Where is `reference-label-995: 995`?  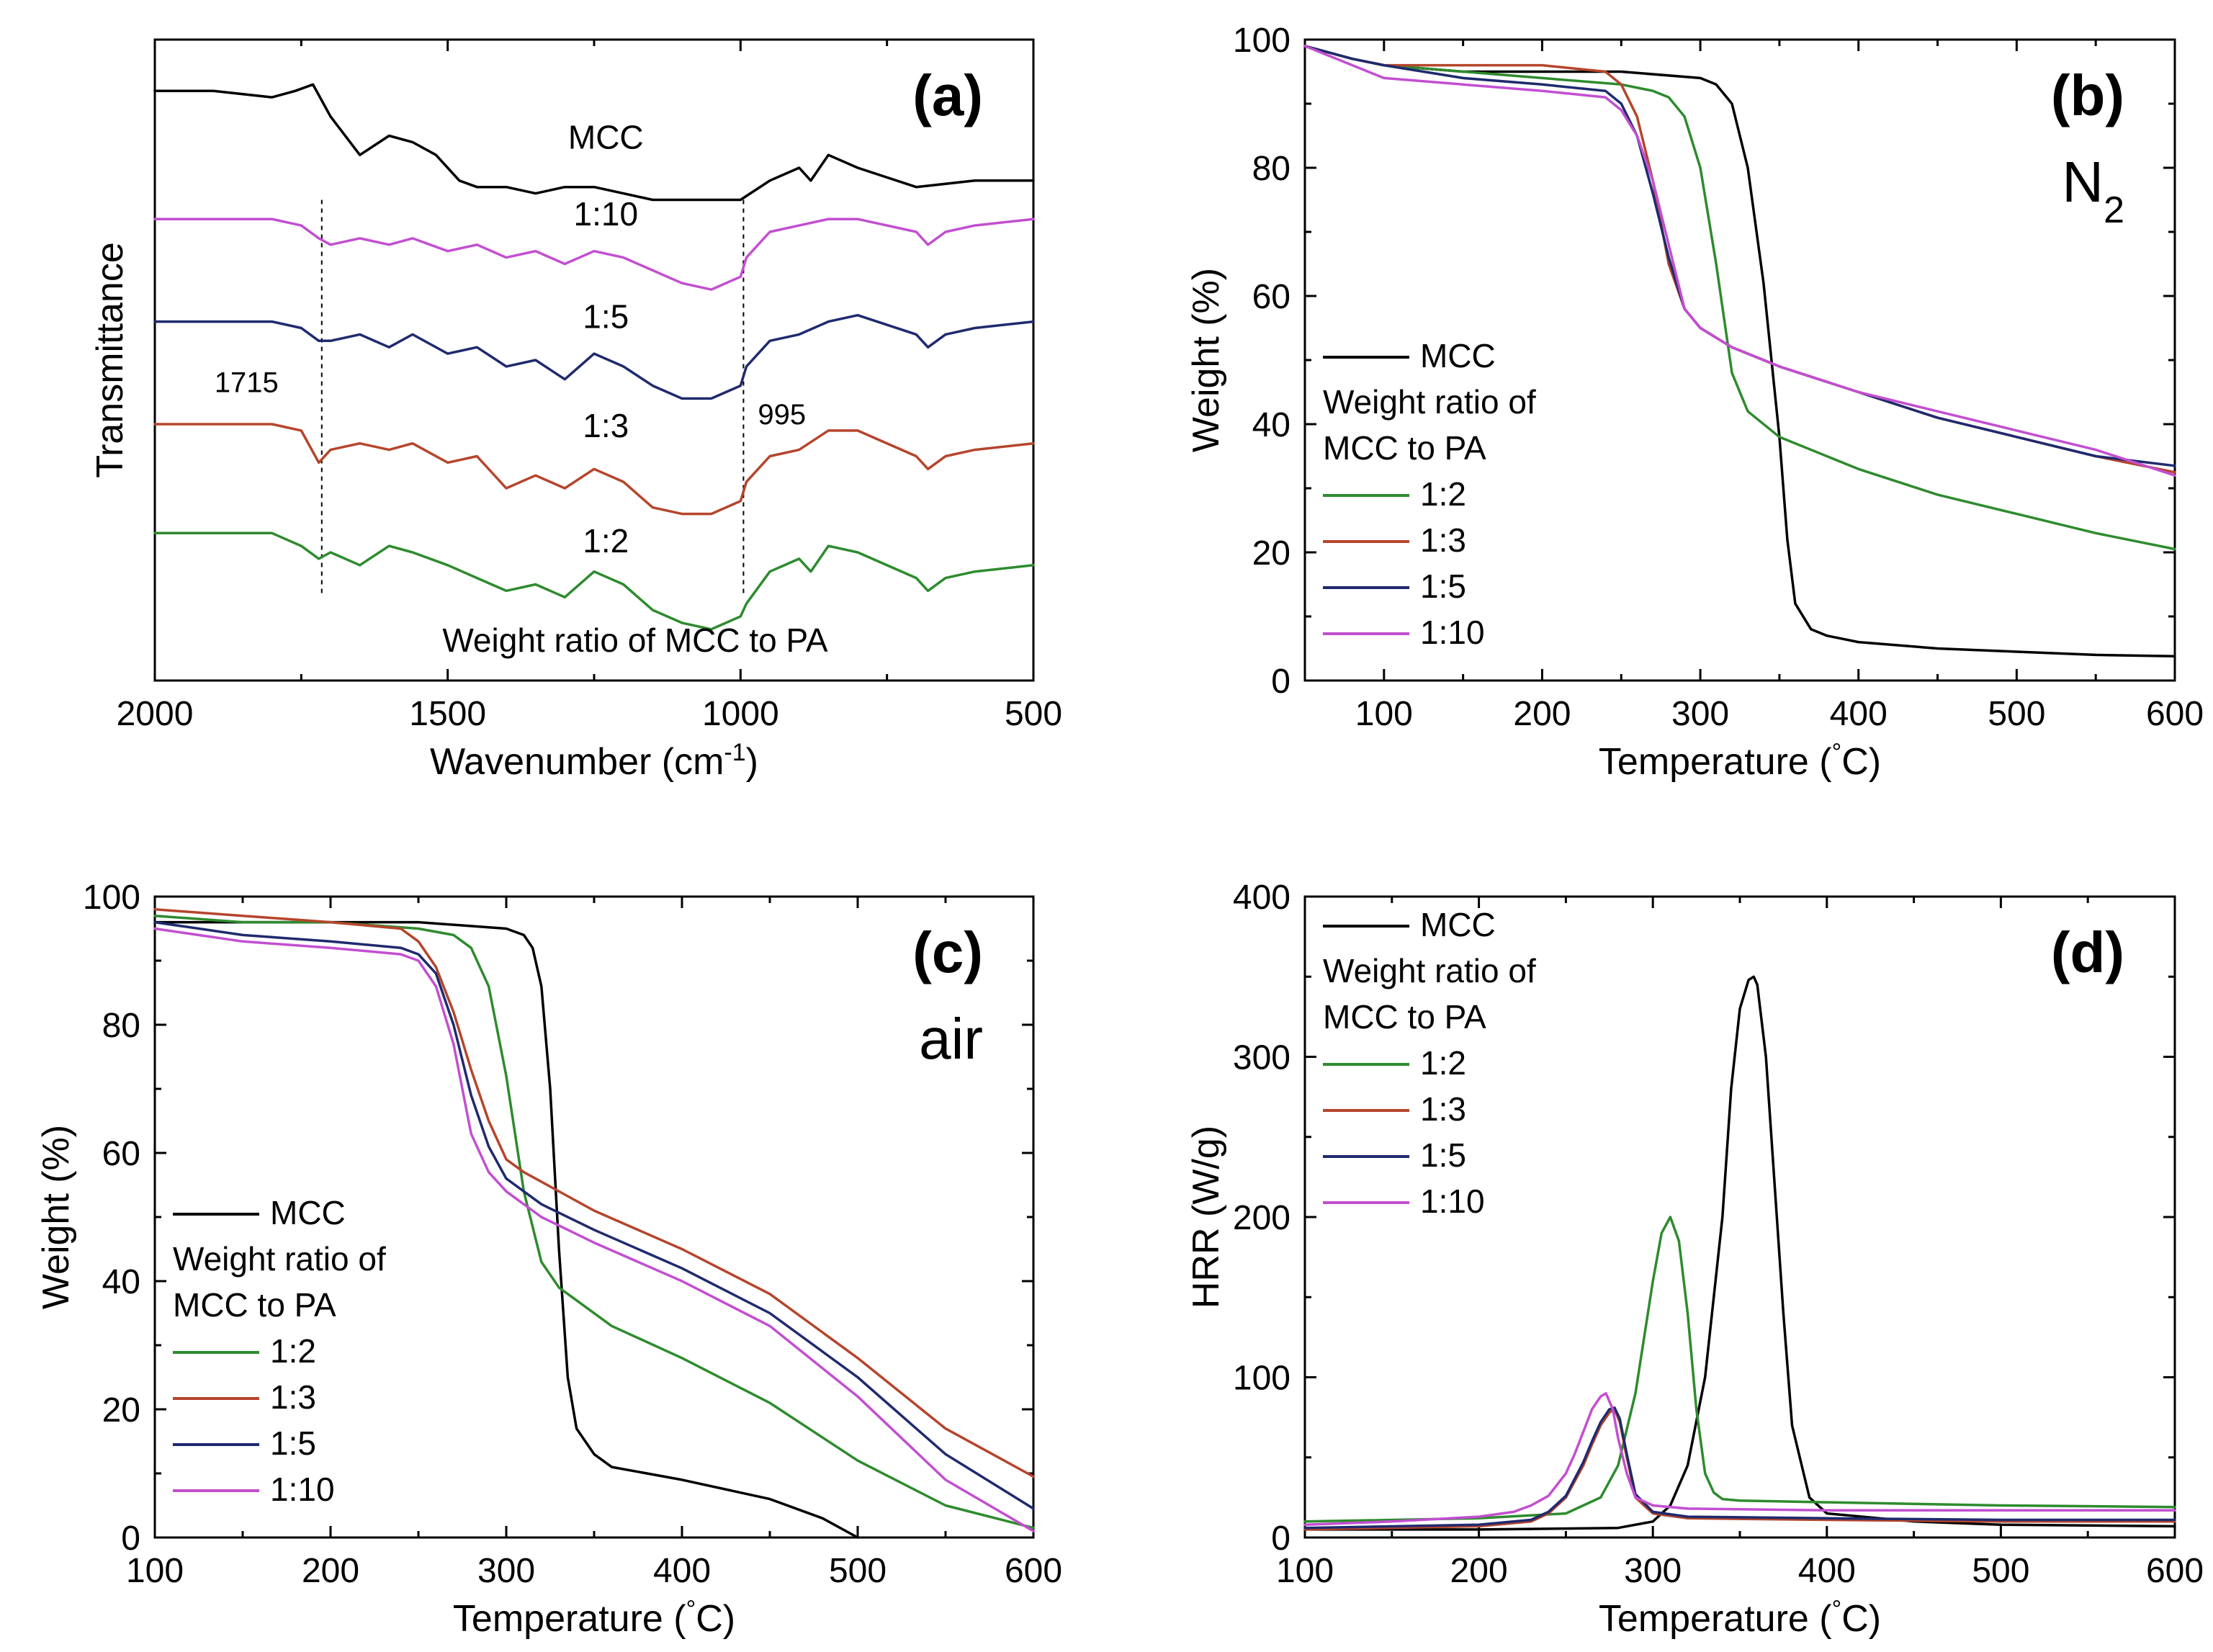
reference-label-995: 995 is located at coordinates (782, 415).